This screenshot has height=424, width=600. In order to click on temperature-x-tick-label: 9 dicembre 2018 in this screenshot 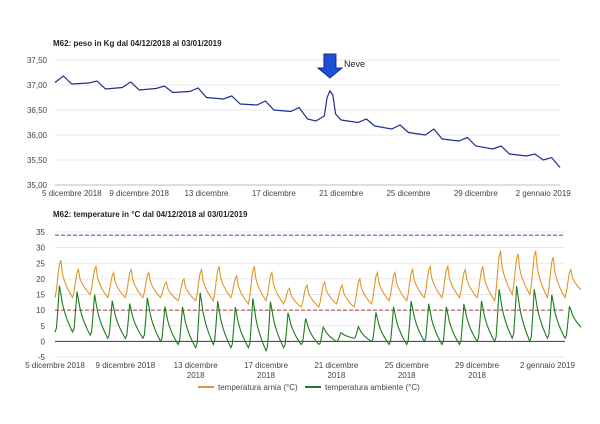, I will do `click(126, 365)`.